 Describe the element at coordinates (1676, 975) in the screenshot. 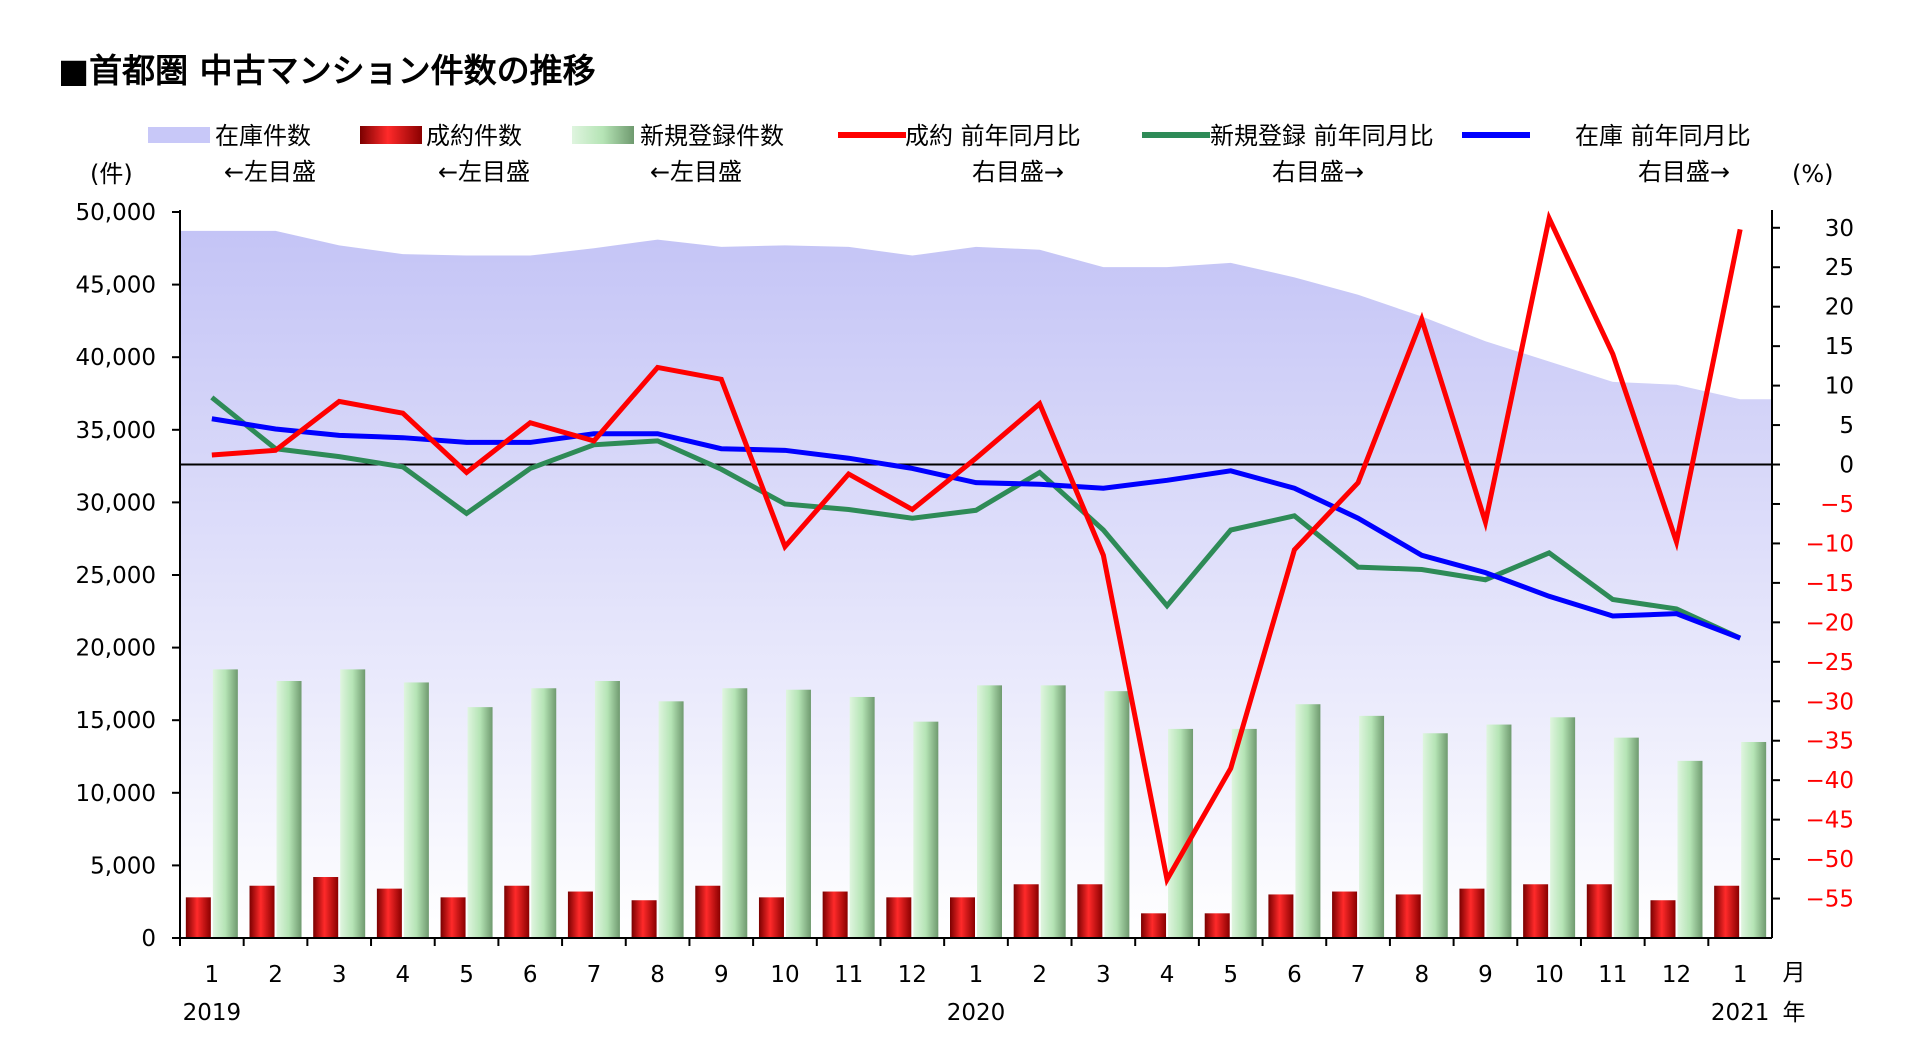

I see `x-month-label: 12` at that location.